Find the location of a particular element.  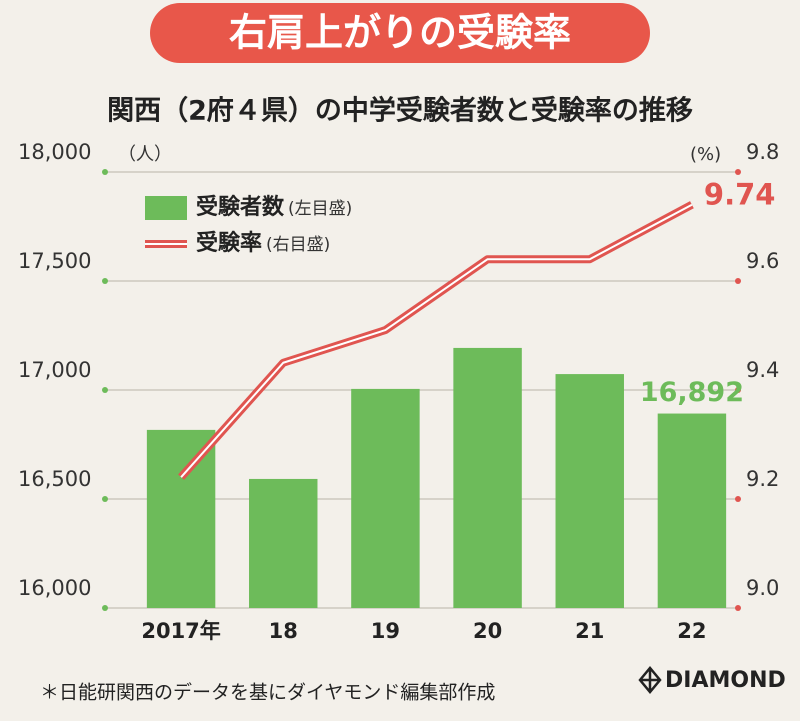

x-tick-label: 18 is located at coordinates (283, 631).